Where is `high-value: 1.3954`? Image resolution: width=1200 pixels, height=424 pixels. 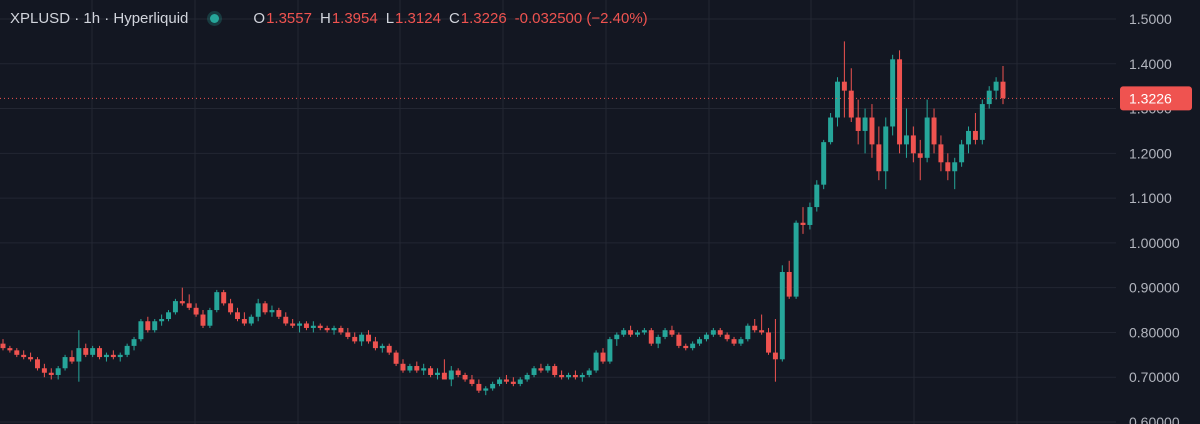
high-value: 1.3954 is located at coordinates (354, 18).